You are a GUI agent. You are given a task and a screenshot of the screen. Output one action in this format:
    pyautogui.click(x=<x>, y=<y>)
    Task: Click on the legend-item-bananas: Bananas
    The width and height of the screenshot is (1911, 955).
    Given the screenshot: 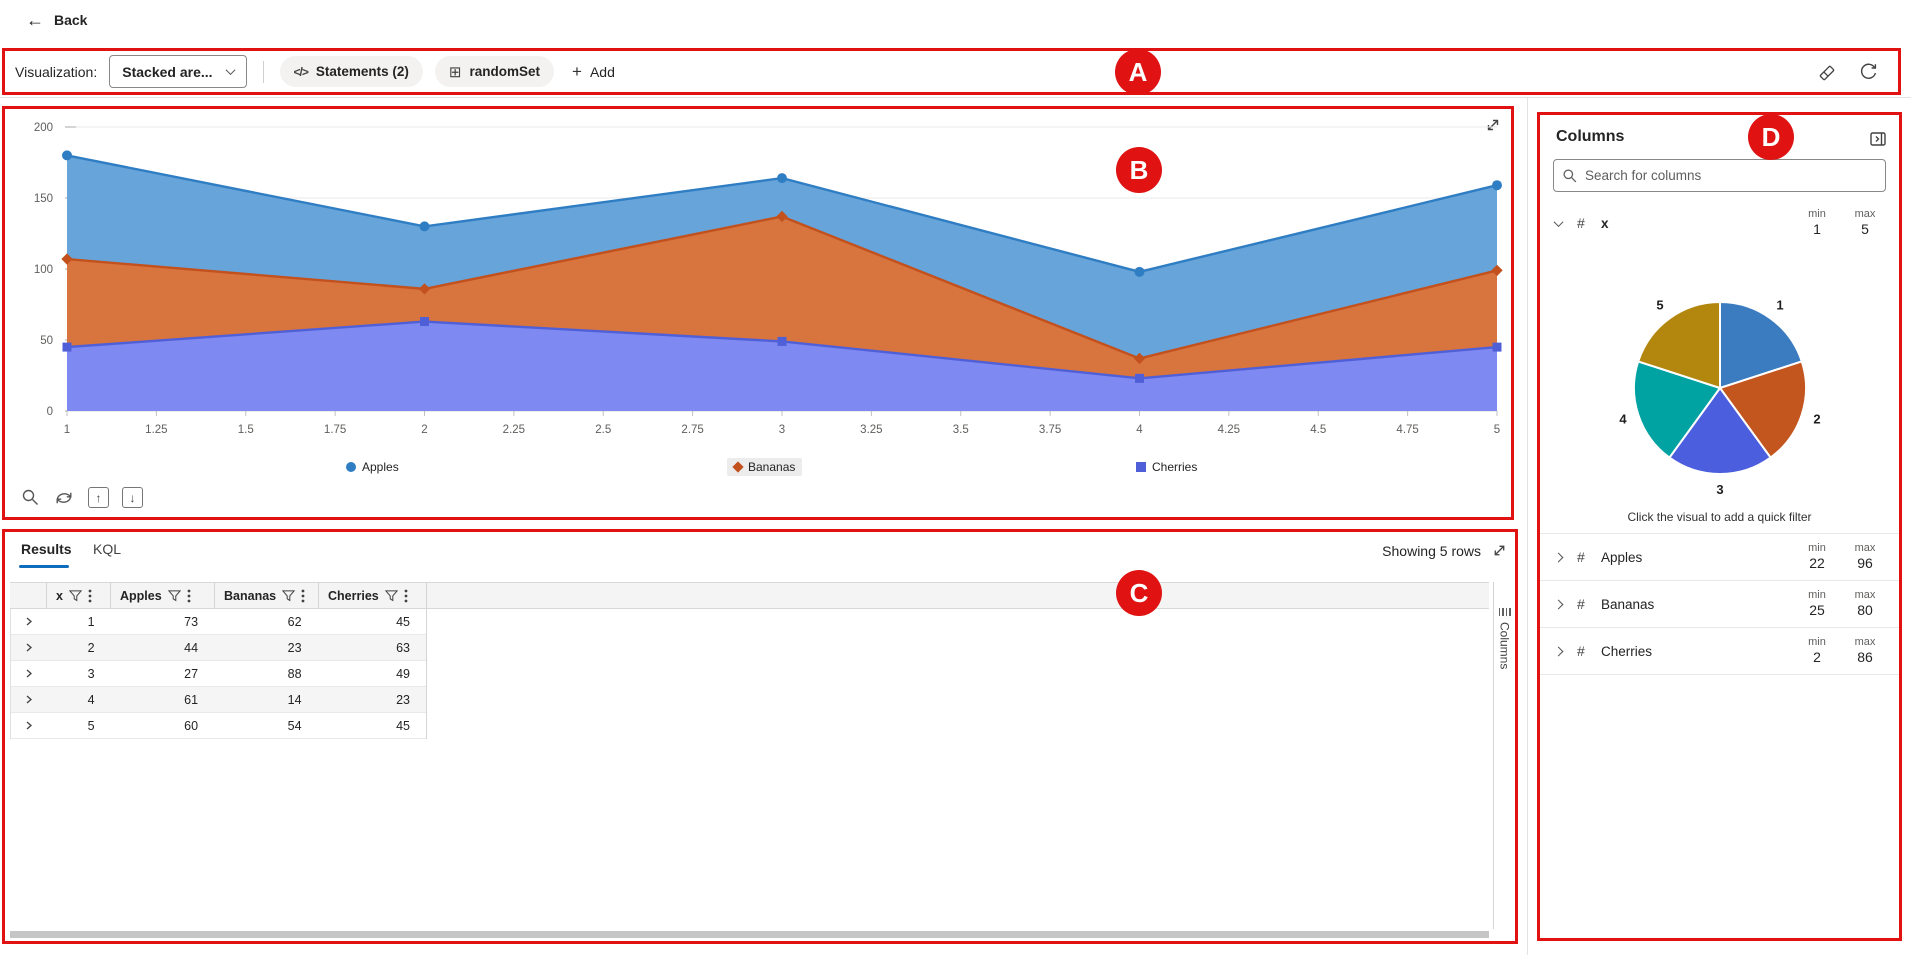 What is the action you would take?
    pyautogui.click(x=765, y=467)
    